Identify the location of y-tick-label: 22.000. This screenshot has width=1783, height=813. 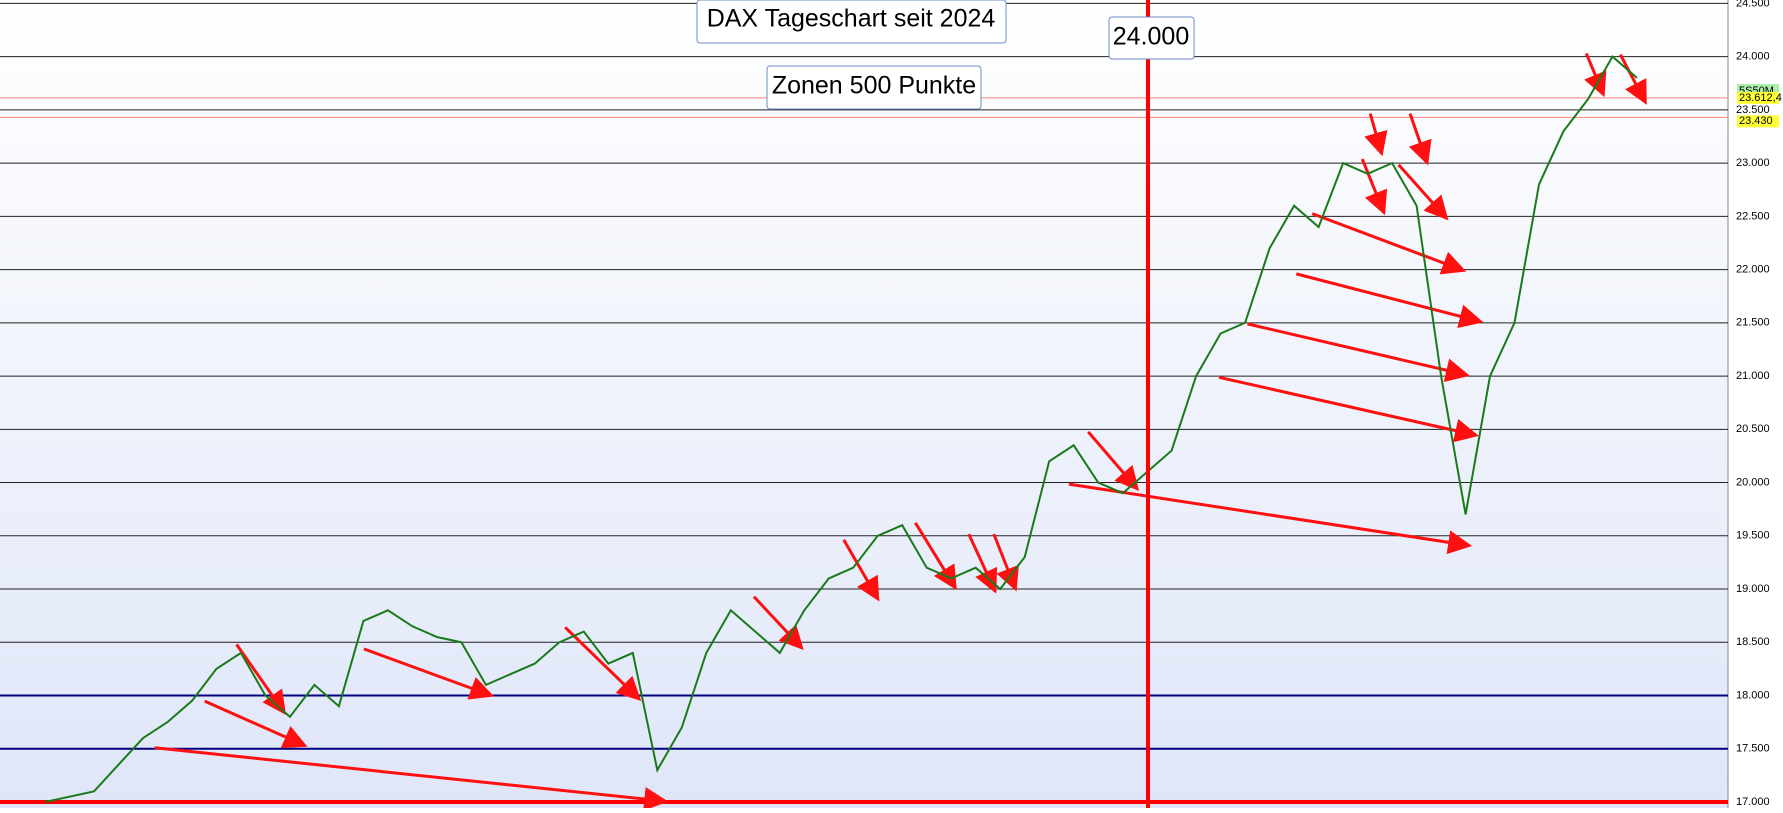
(1753, 270).